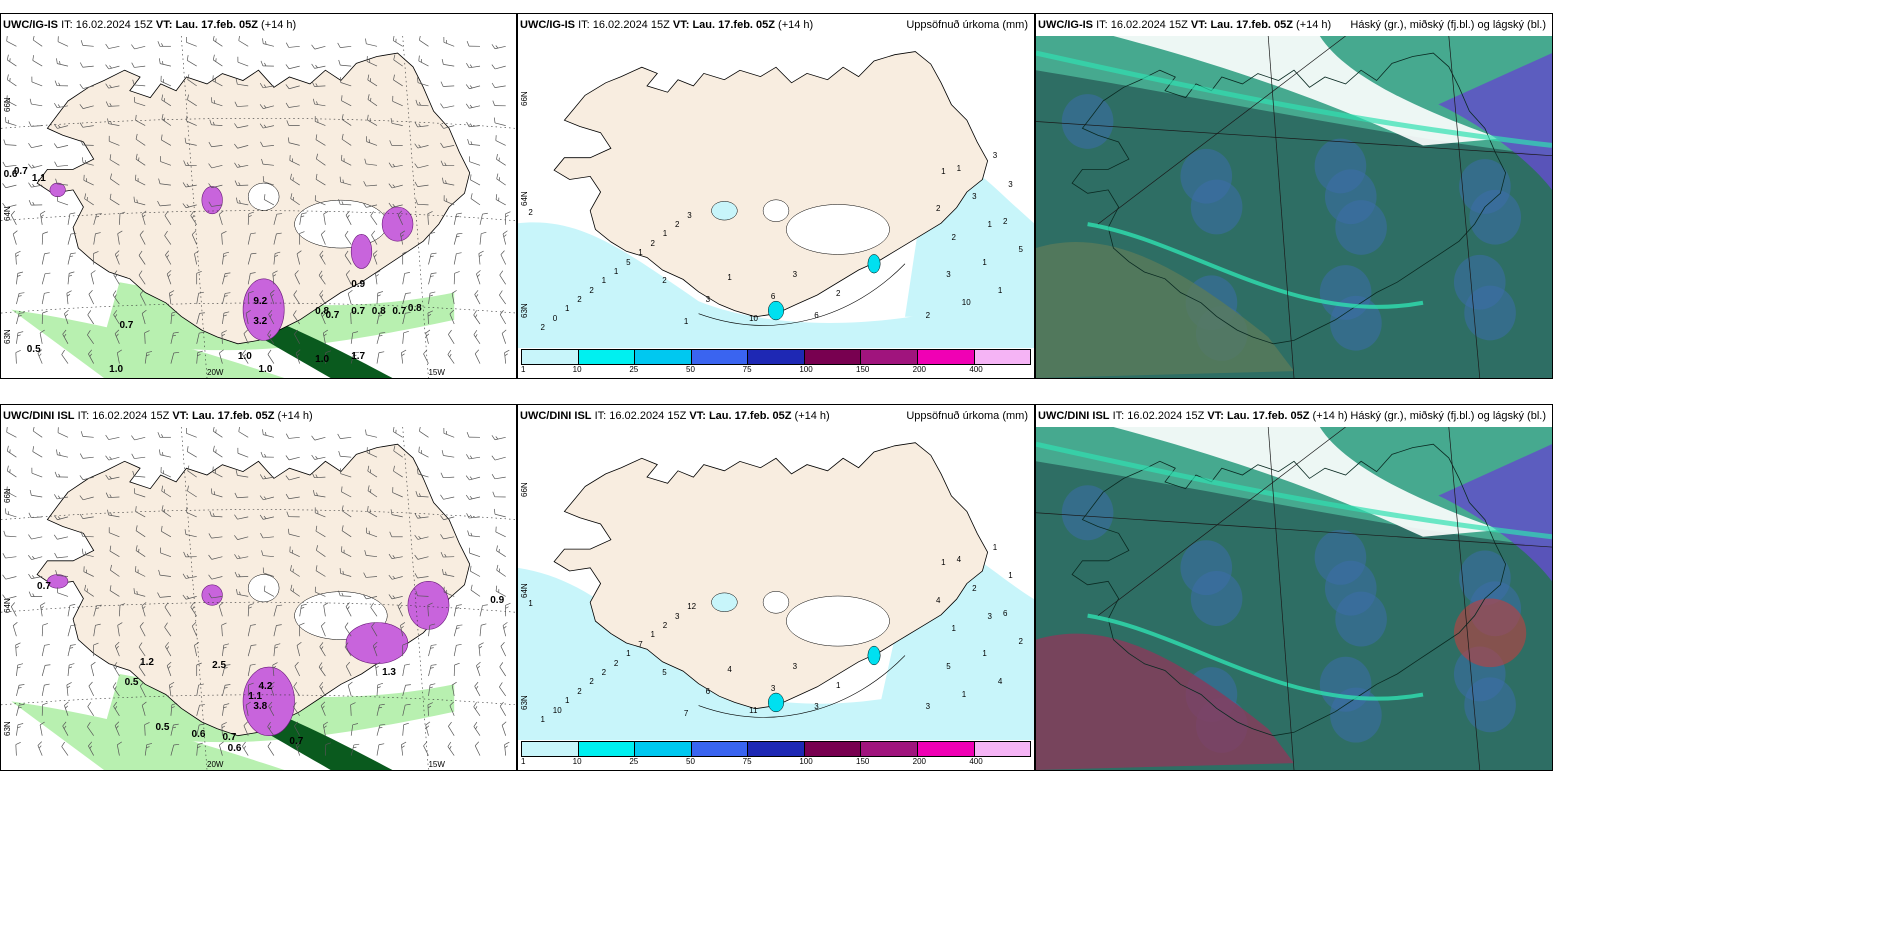  I want to click on header-vt-value: Lau. 17.feb. 05Z, so click(1251, 25).